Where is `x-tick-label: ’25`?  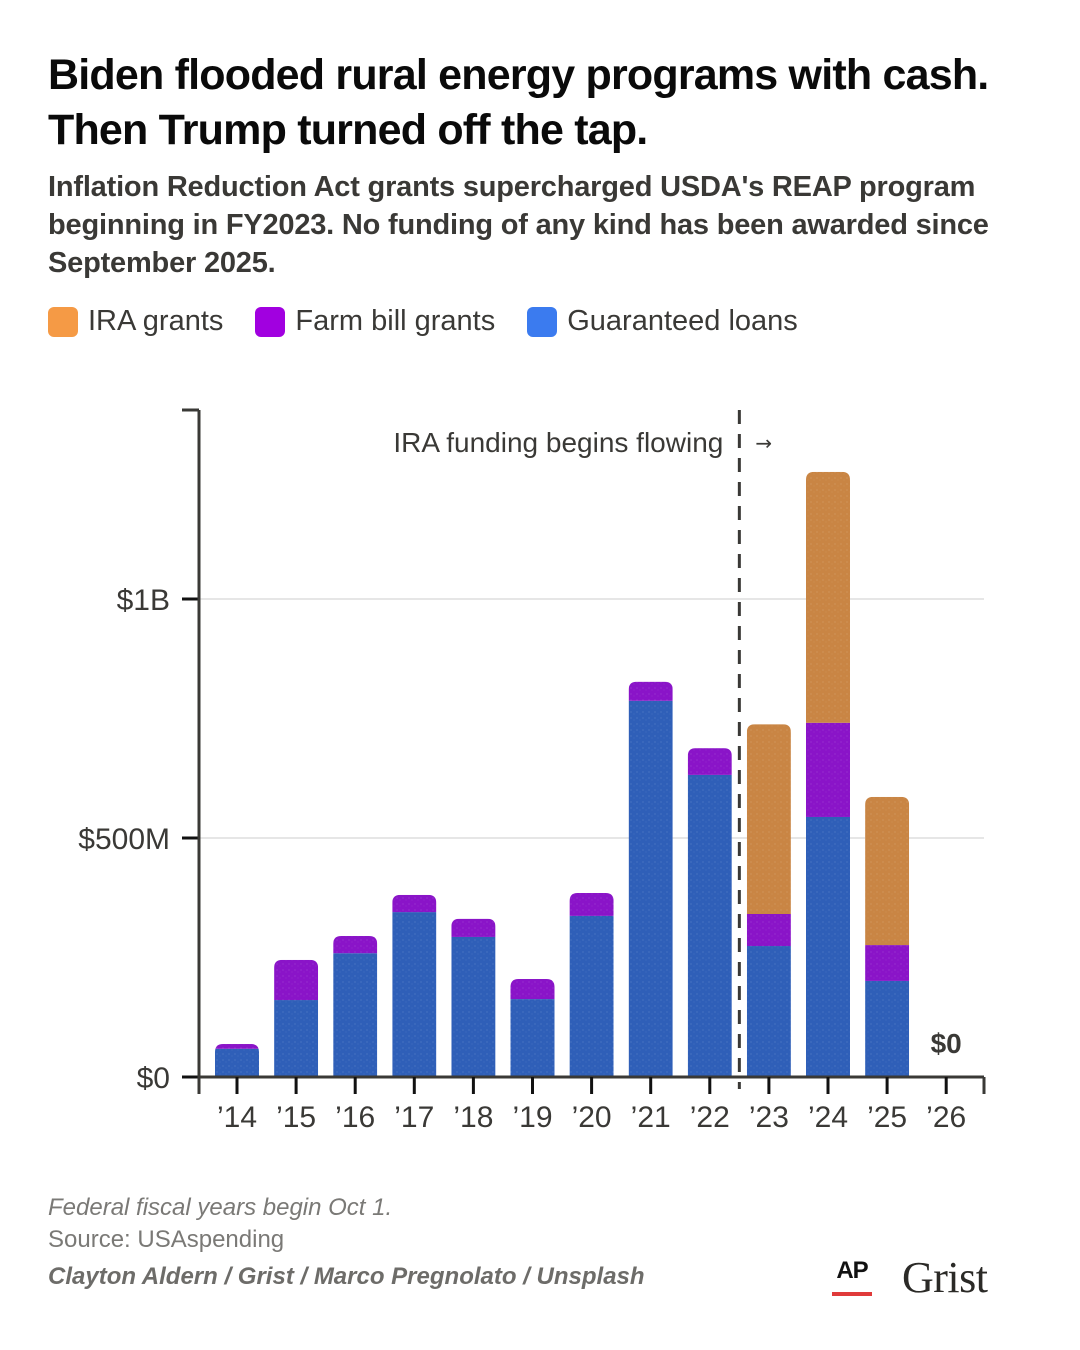 x-tick-label: ’25 is located at coordinates (887, 1117).